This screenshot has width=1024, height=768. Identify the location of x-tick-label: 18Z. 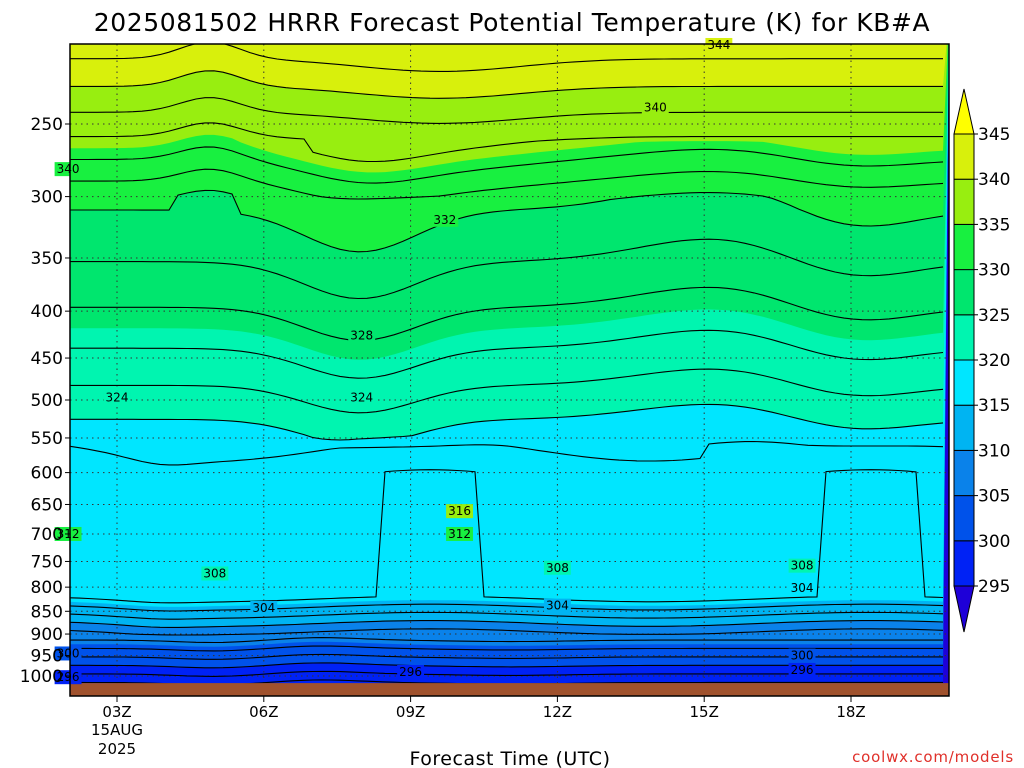
(850, 712).